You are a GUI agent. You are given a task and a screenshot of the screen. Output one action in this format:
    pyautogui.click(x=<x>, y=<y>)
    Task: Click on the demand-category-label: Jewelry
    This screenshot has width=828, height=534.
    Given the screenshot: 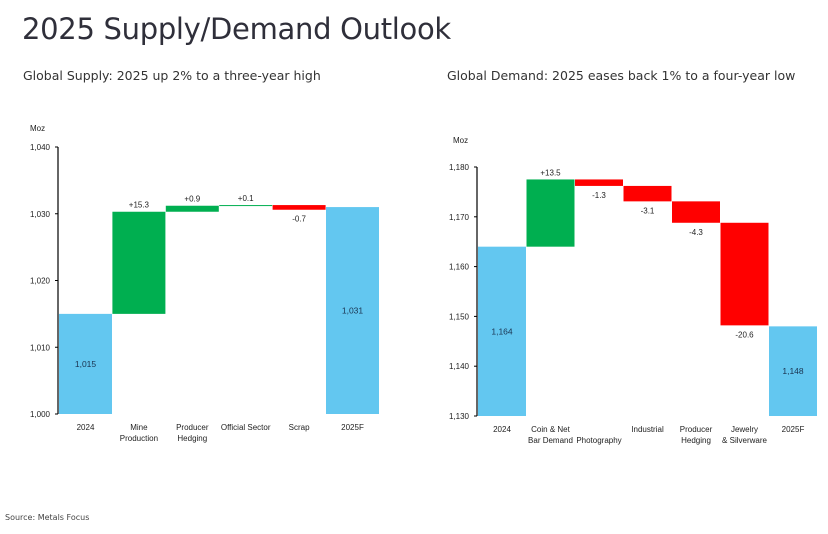 What is the action you would take?
    pyautogui.click(x=744, y=429)
    